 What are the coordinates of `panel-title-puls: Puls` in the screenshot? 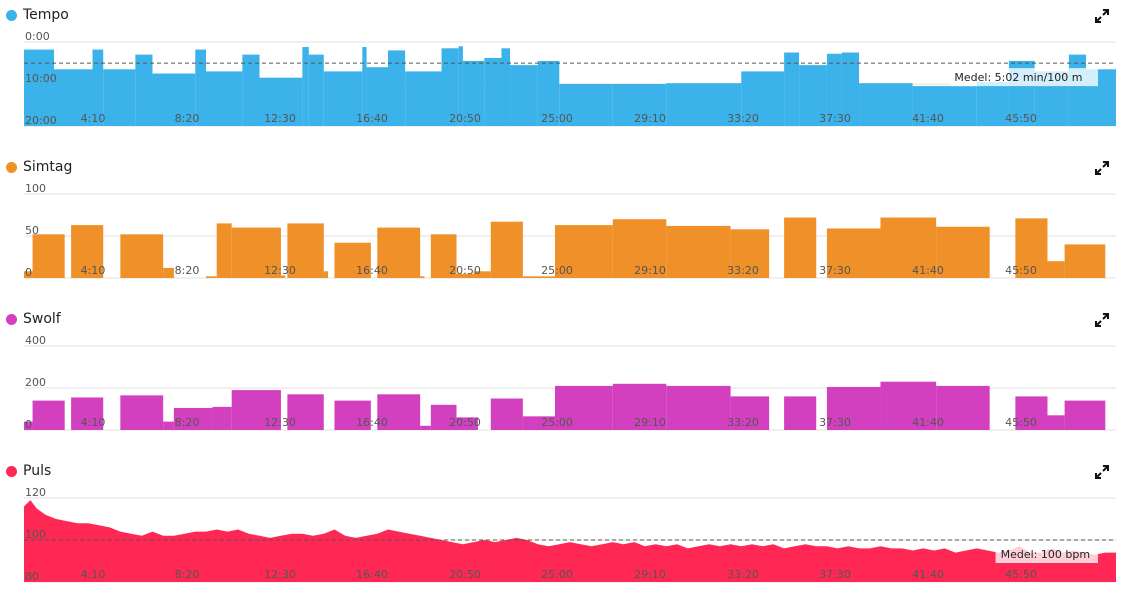 It's located at (37, 471).